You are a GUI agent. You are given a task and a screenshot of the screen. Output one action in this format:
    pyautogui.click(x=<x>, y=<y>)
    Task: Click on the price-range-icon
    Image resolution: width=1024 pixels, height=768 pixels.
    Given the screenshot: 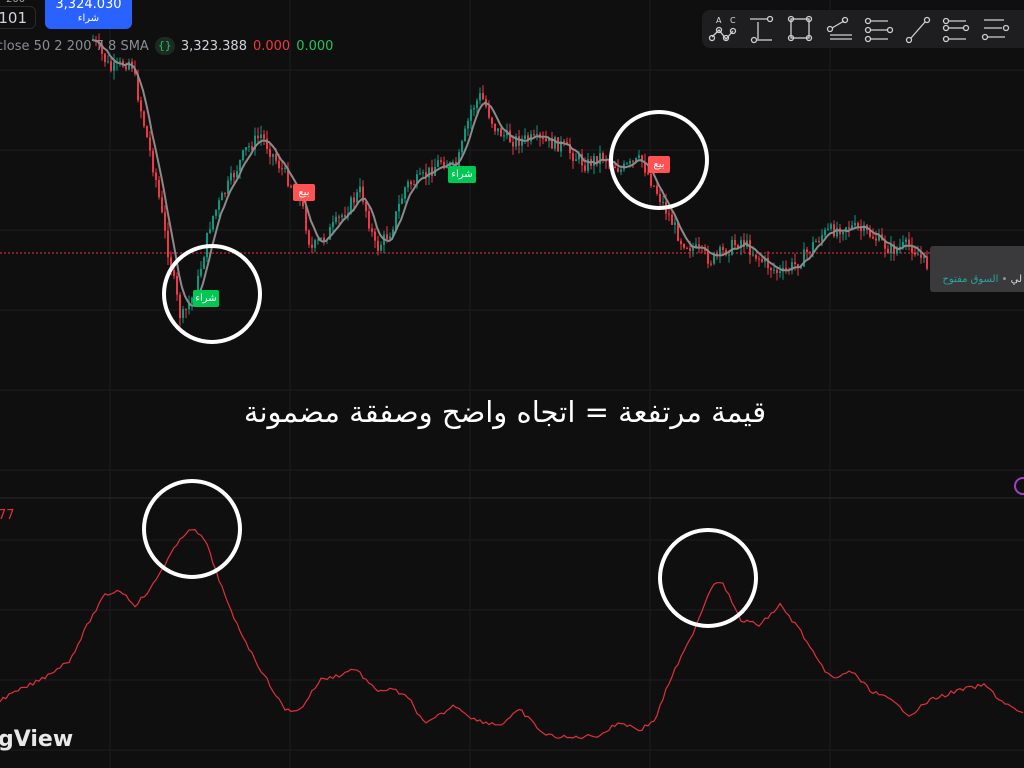 What is the action you would take?
    pyautogui.click(x=762, y=29)
    